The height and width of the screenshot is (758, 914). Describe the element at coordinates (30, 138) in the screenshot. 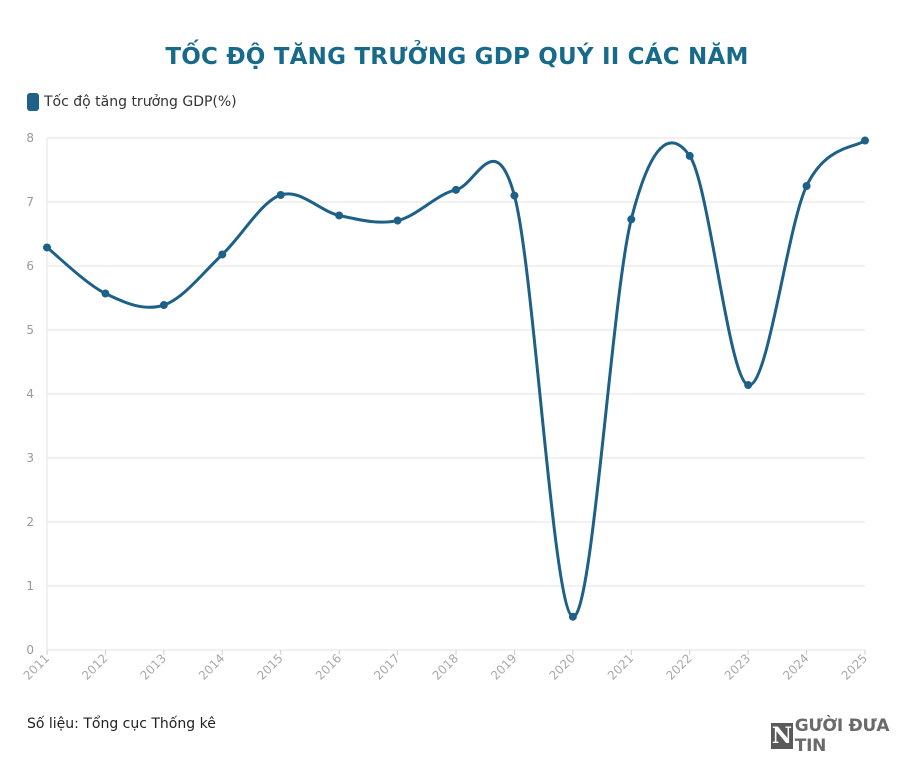

I see `y-tick-label: 8` at that location.